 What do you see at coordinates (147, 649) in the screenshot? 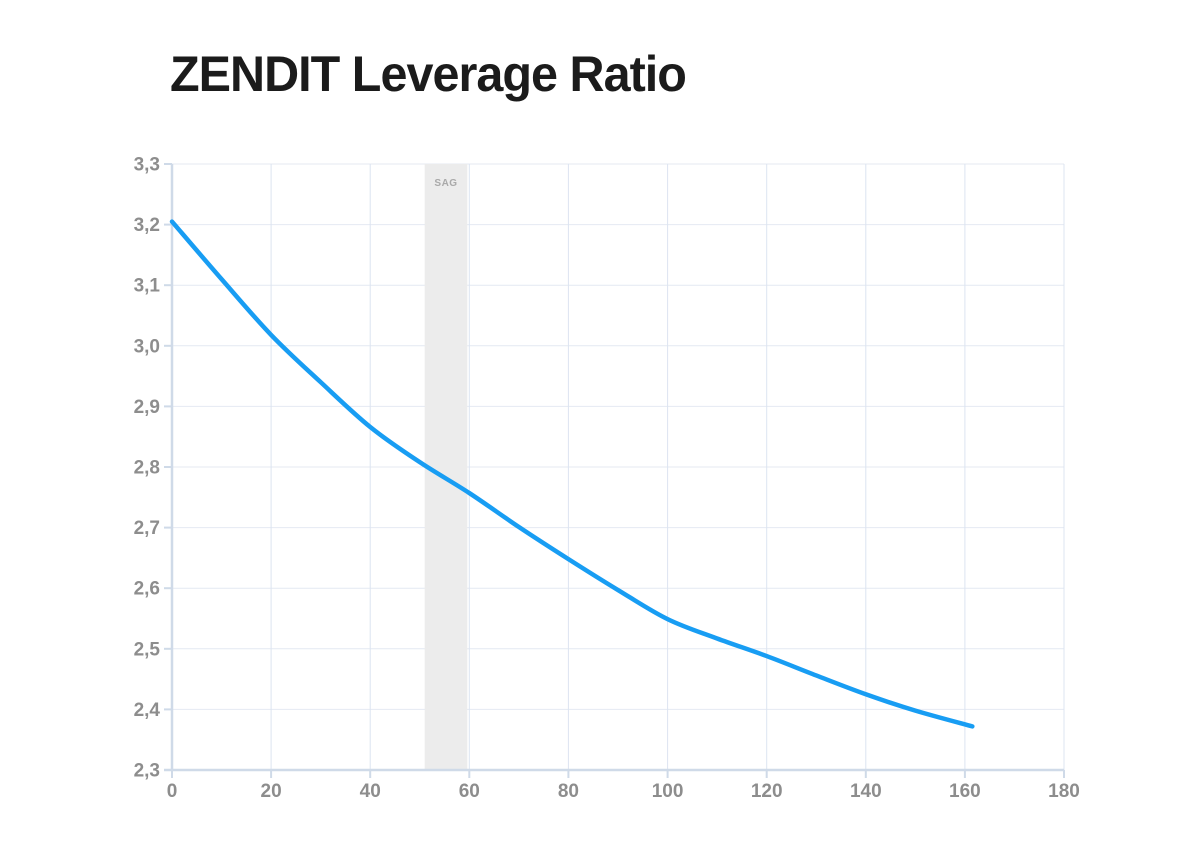
I see `y-tick-label: 2,5` at bounding box center [147, 649].